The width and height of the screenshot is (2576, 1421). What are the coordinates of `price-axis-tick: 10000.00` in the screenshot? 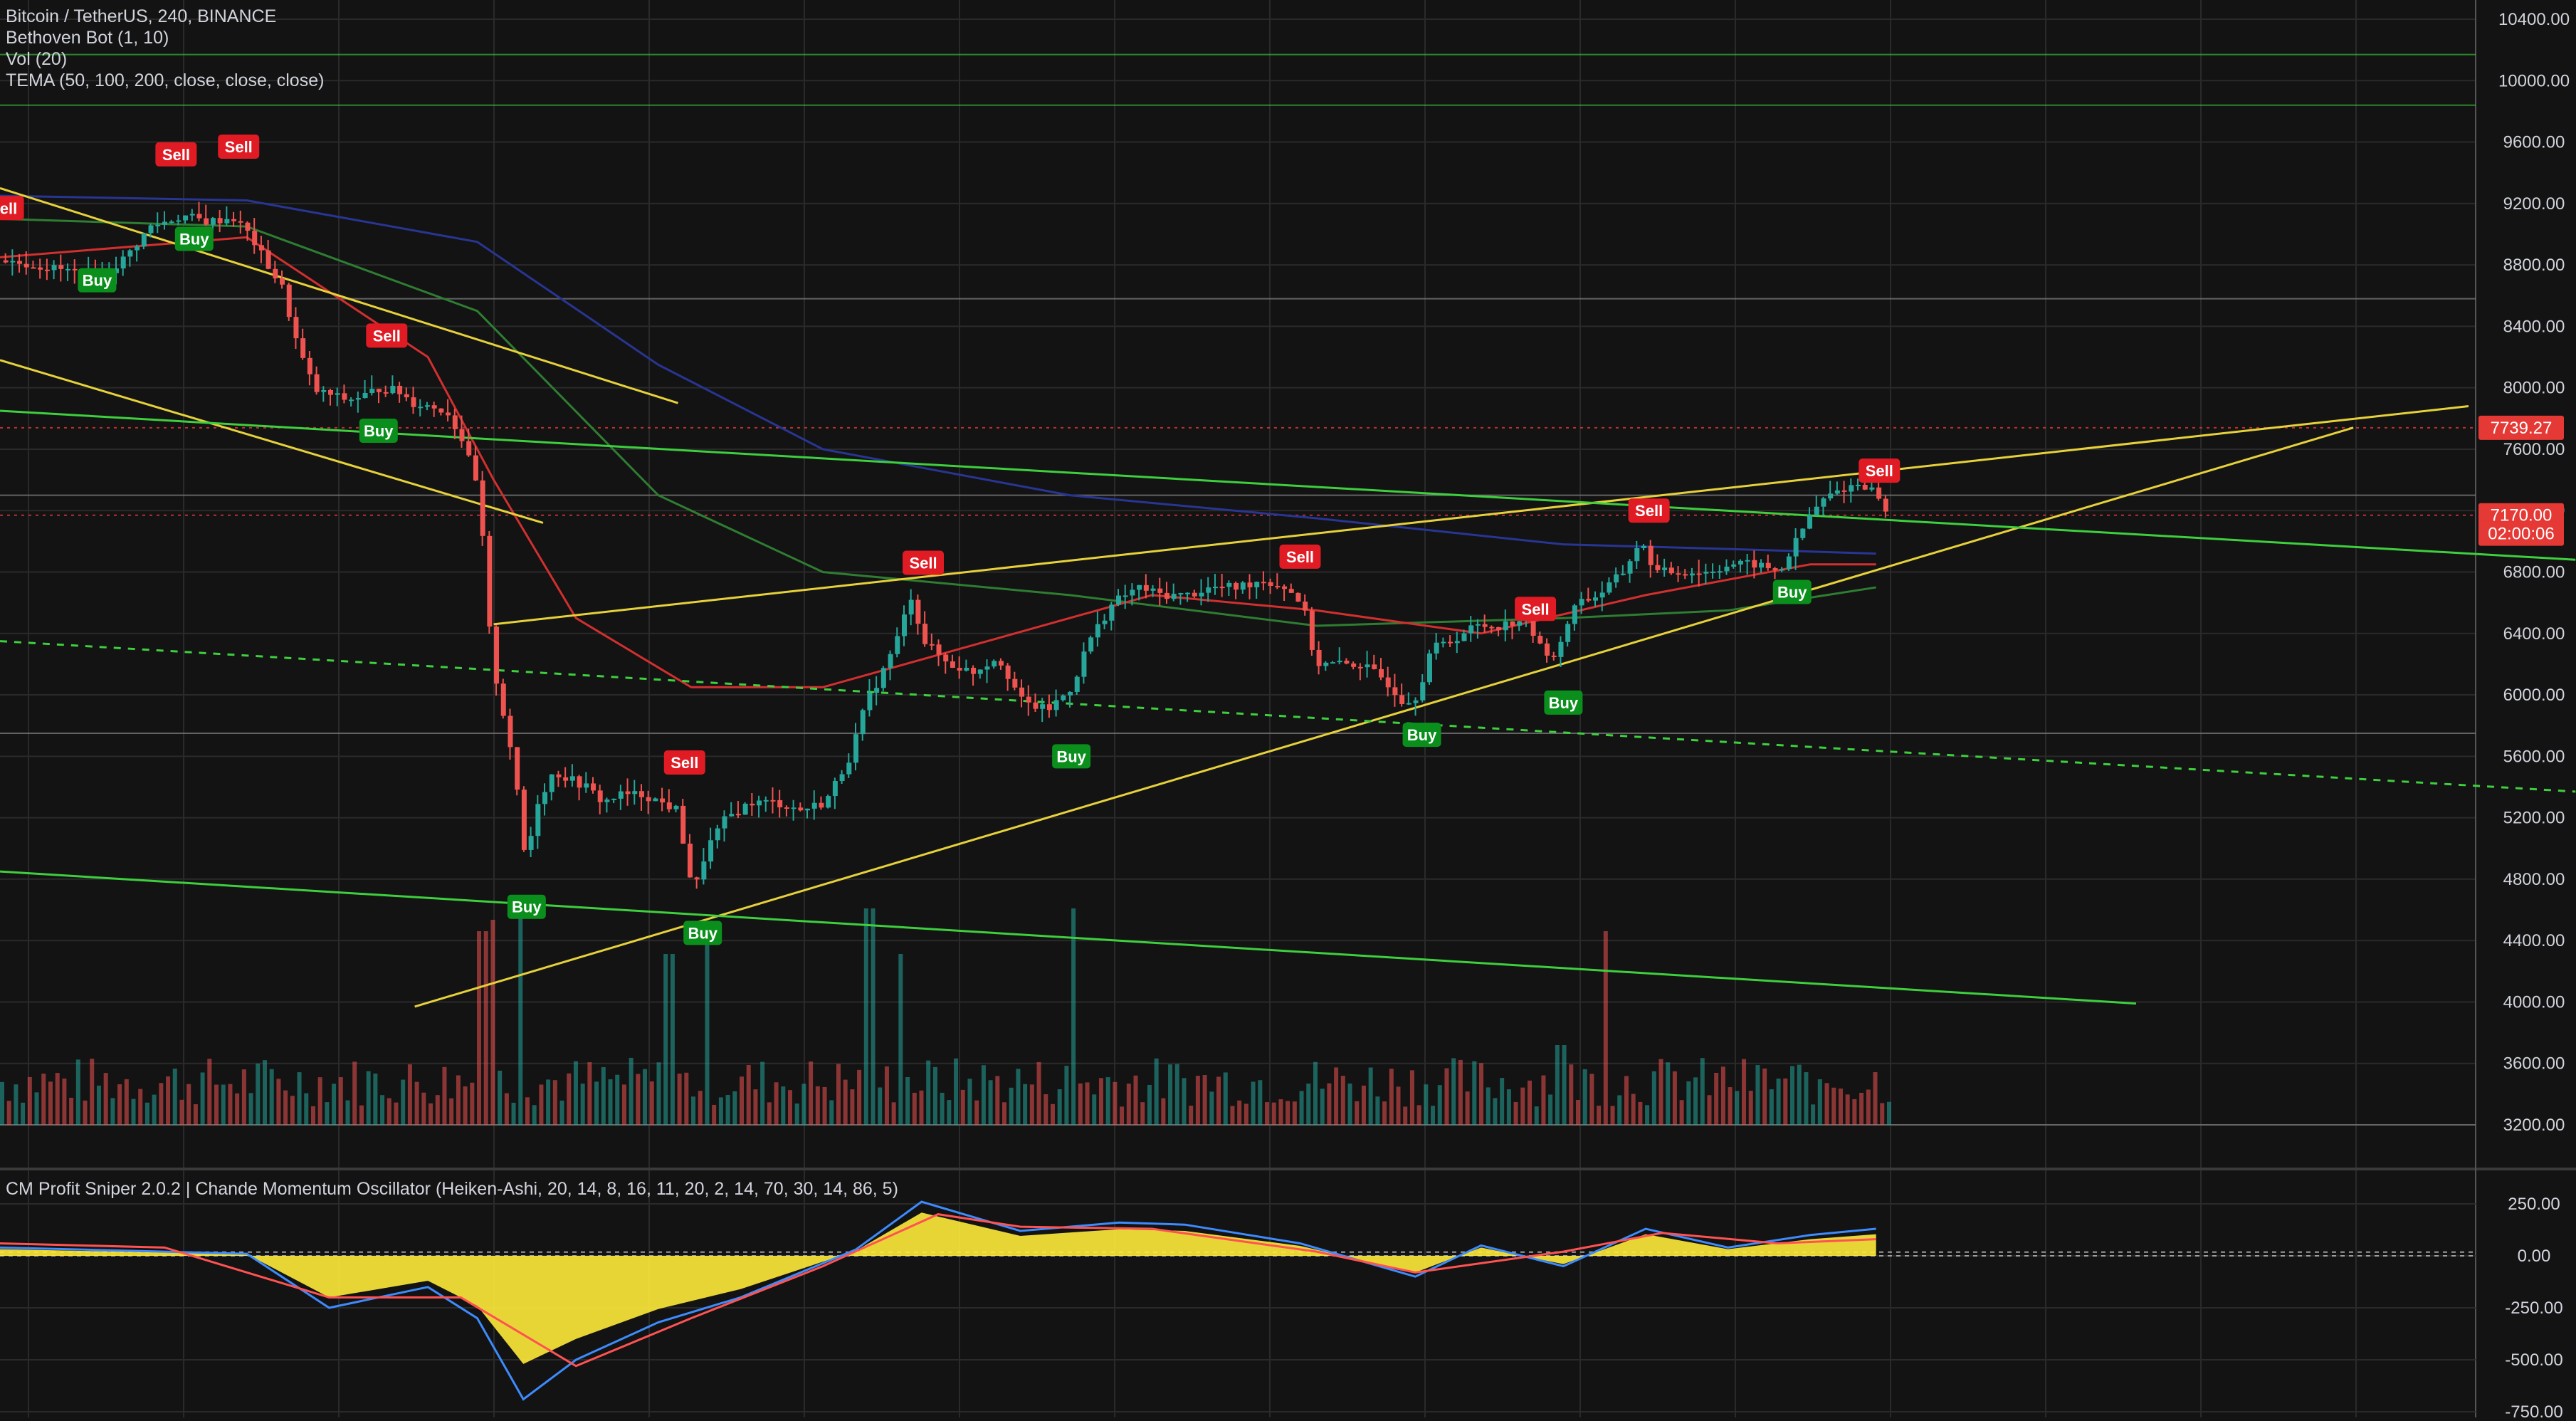 It's located at (2534, 80).